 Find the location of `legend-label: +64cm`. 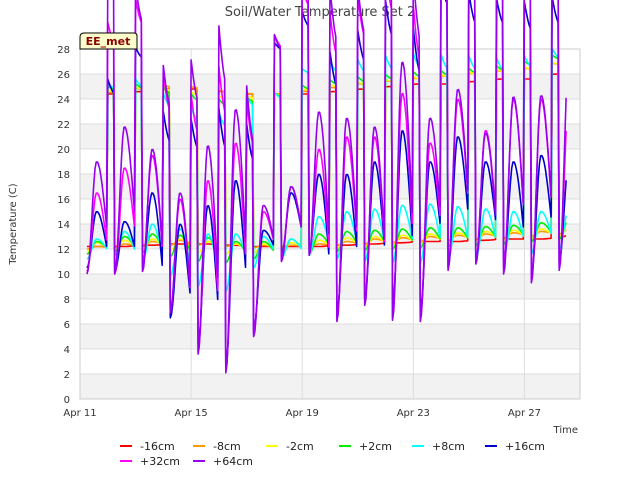

legend-label: +64cm is located at coordinates (233, 461).